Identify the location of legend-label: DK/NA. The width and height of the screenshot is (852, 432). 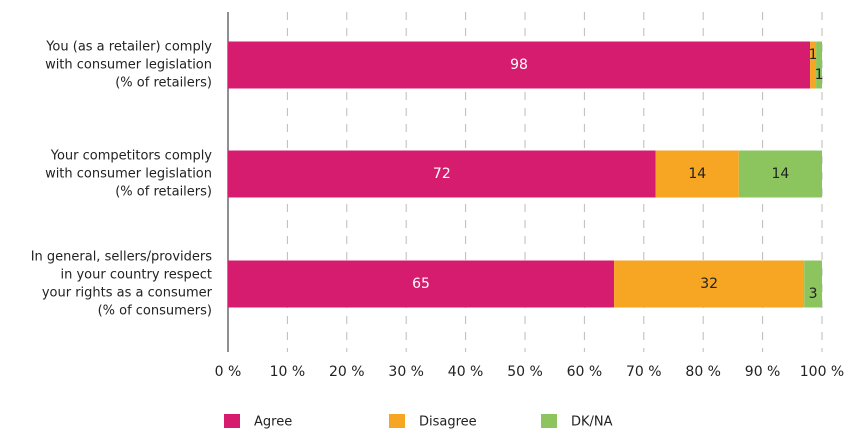
(592, 422).